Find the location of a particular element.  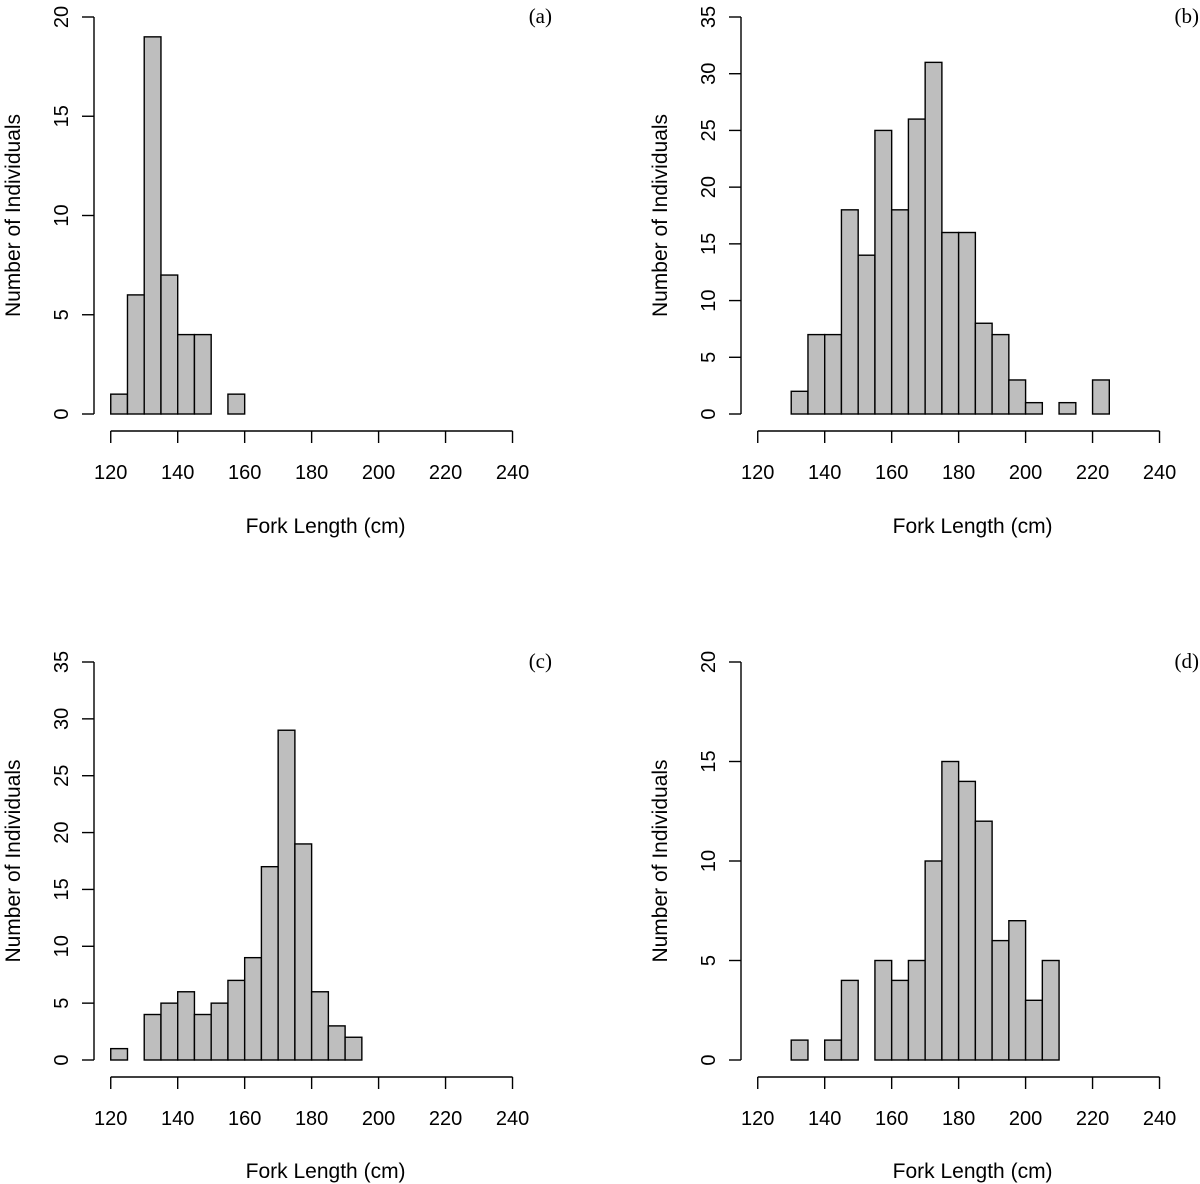

y-axis: 0 5 10 15 20 25 30 35 is located at coordinates (73, 858).